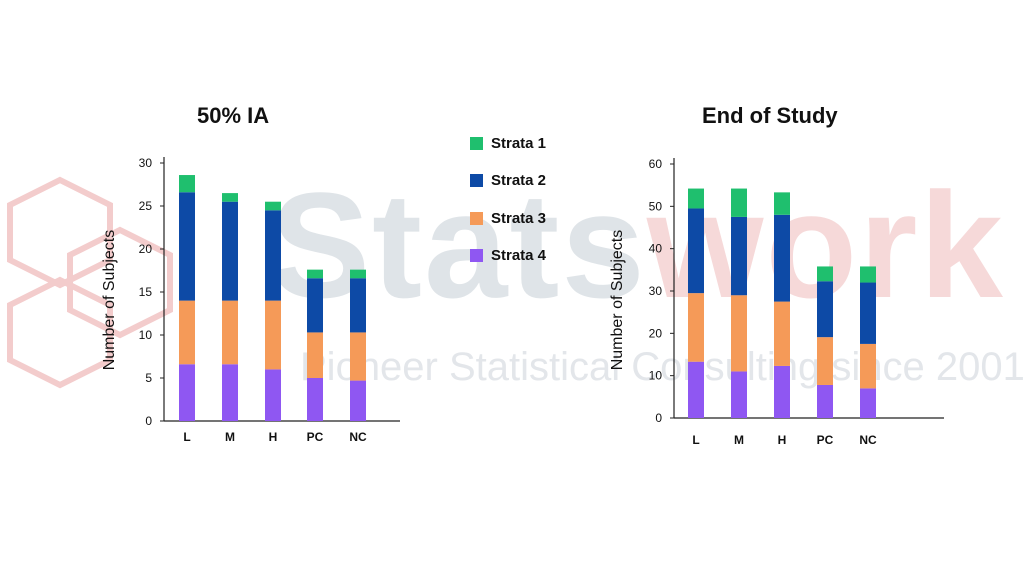 The image size is (1024, 576). Describe the element at coordinates (146, 206) in the screenshot. I see `y-tick-label: 25` at that location.